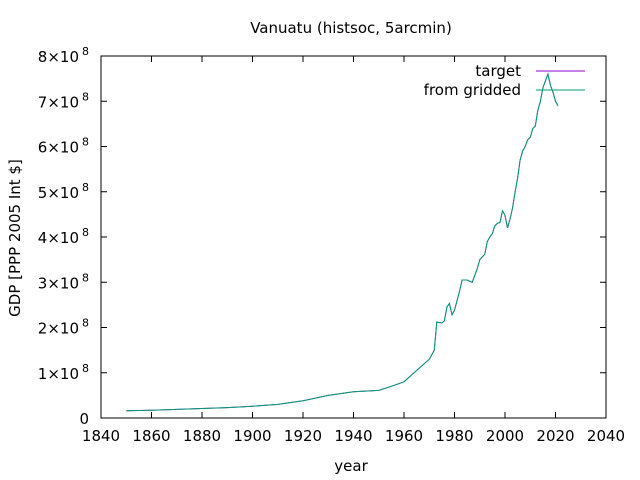 The image size is (640, 480). Describe the element at coordinates (58, 329) in the screenshot. I see `y-tick-mantissa: 2×10` at that location.